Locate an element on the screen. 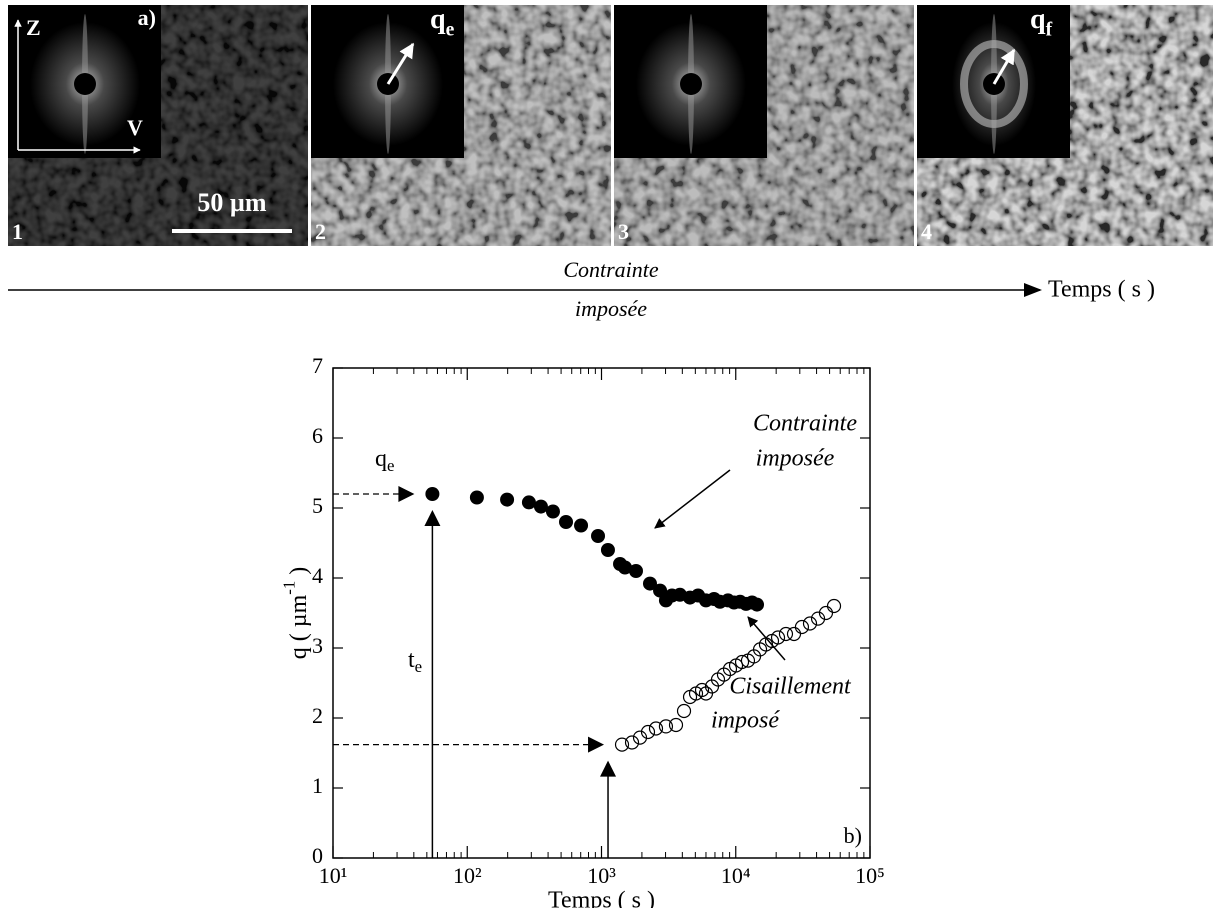  axis-v-label: V is located at coordinates (135, 127).